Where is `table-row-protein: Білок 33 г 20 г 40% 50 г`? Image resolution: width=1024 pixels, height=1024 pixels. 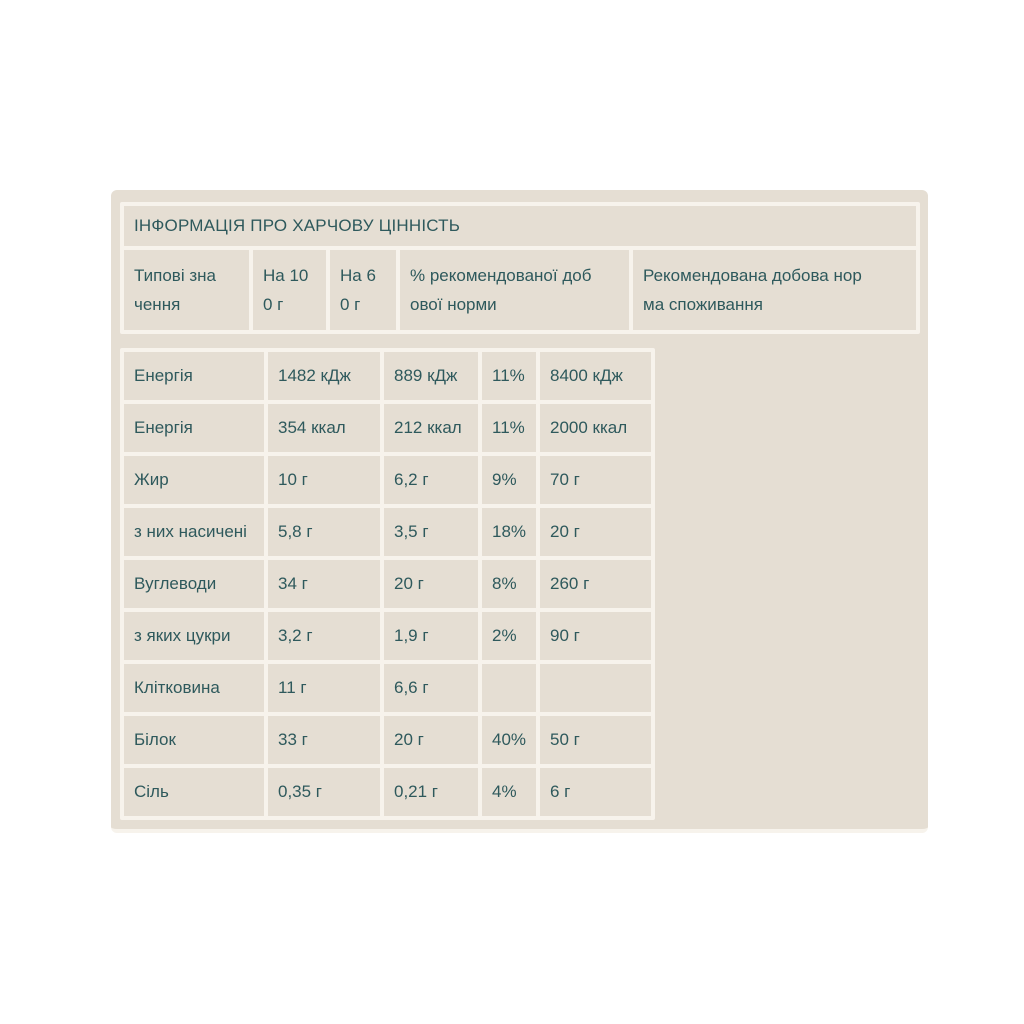 table-row-protein: Білок 33 г 20 г 40% 50 г is located at coordinates (387, 740).